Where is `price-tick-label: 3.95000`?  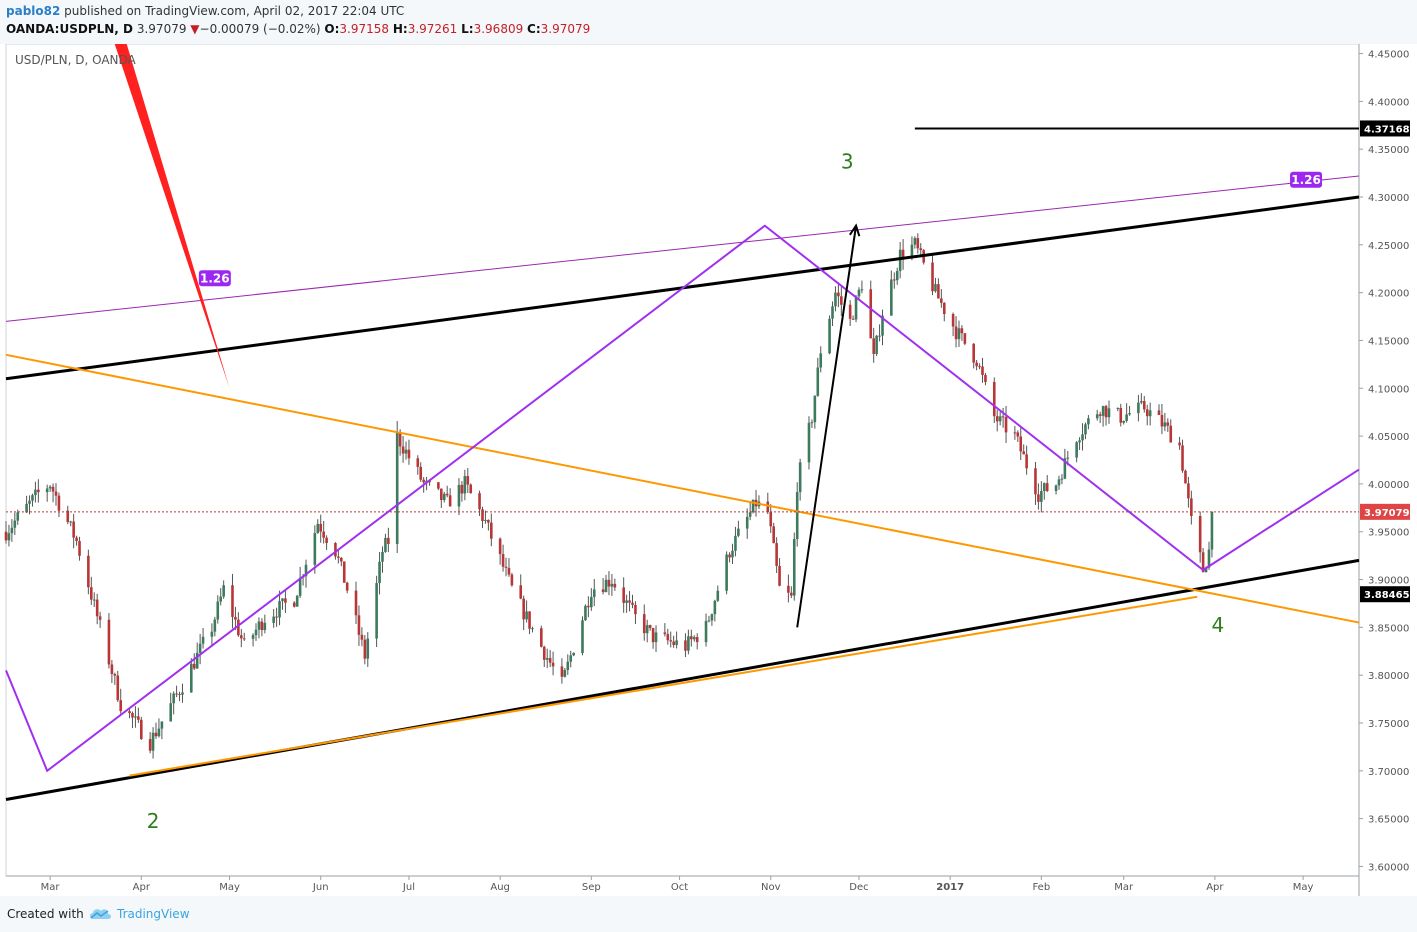 price-tick-label: 3.95000 is located at coordinates (1388, 533).